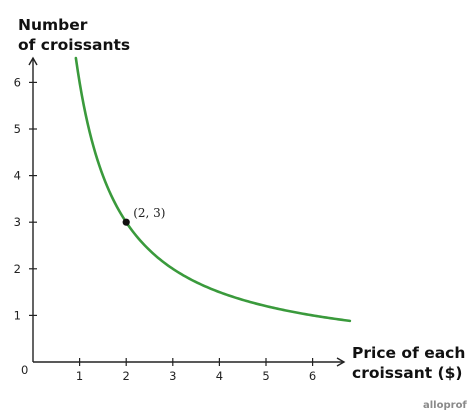 The width and height of the screenshot is (474, 417). Describe the element at coordinates (265, 376) in the screenshot. I see `x-tick-label: 5` at that location.